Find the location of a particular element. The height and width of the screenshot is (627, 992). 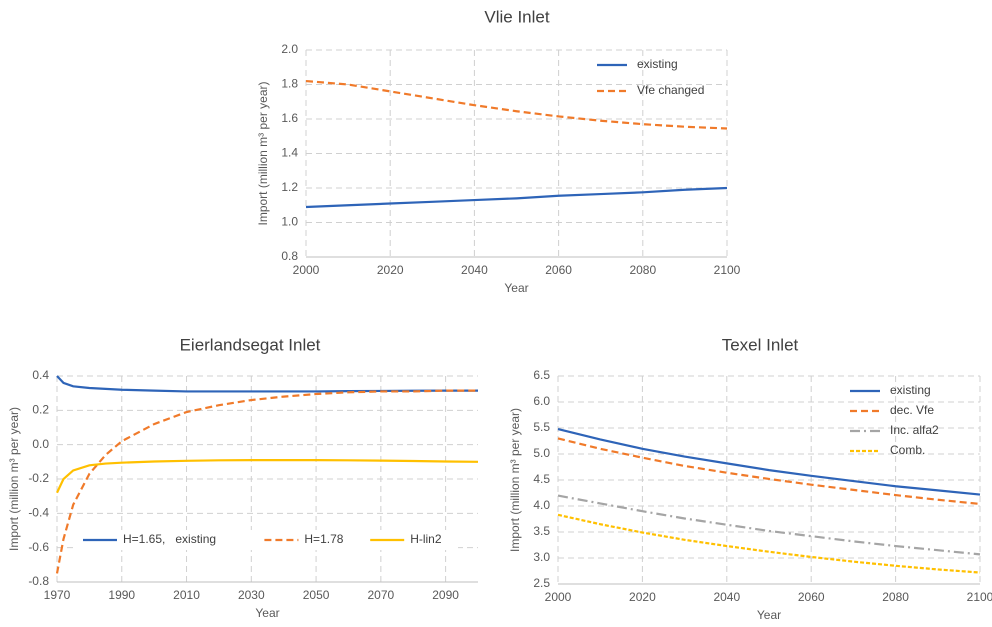

y-tick-label: 1.8 is located at coordinates (289, 84).